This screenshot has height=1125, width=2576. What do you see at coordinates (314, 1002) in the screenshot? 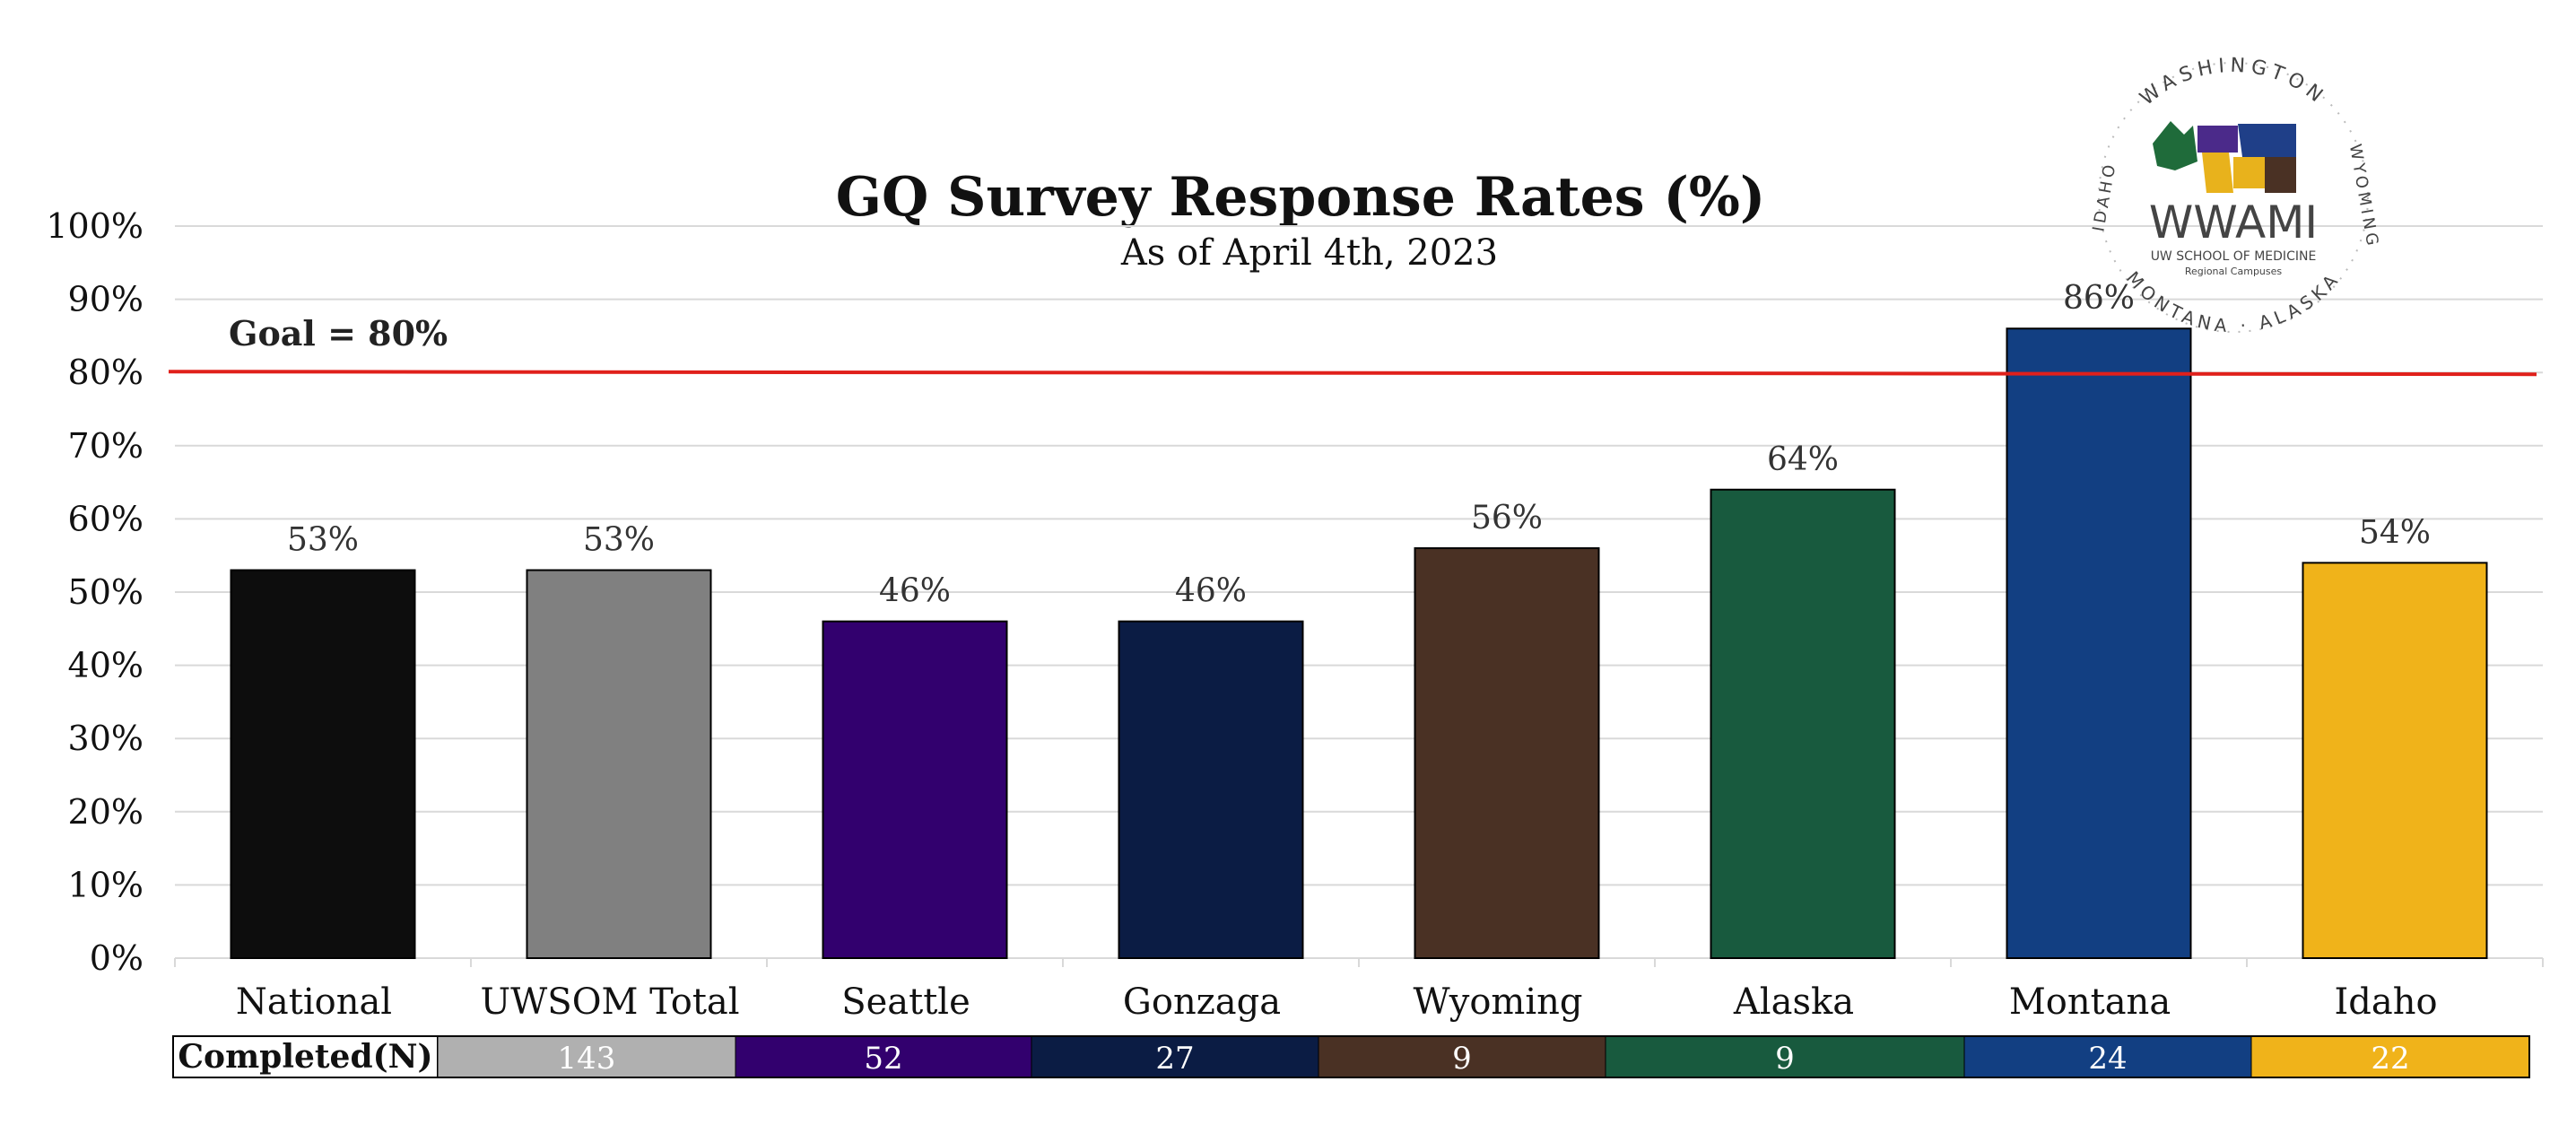
I see `x-category-label: National` at bounding box center [314, 1002].